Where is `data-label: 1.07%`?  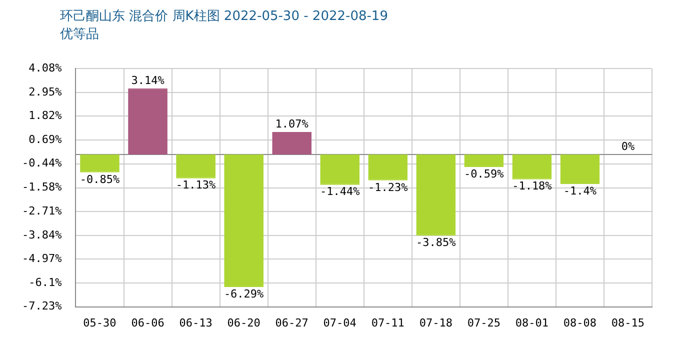 data-label: 1.07% is located at coordinates (292, 123).